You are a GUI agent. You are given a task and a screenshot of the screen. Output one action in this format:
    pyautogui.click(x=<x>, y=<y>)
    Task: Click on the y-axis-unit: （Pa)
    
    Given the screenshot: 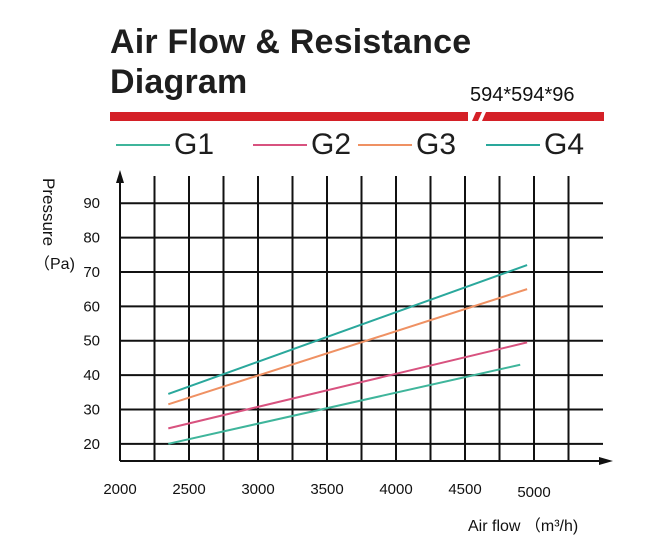 What is the action you would take?
    pyautogui.click(x=54, y=265)
    